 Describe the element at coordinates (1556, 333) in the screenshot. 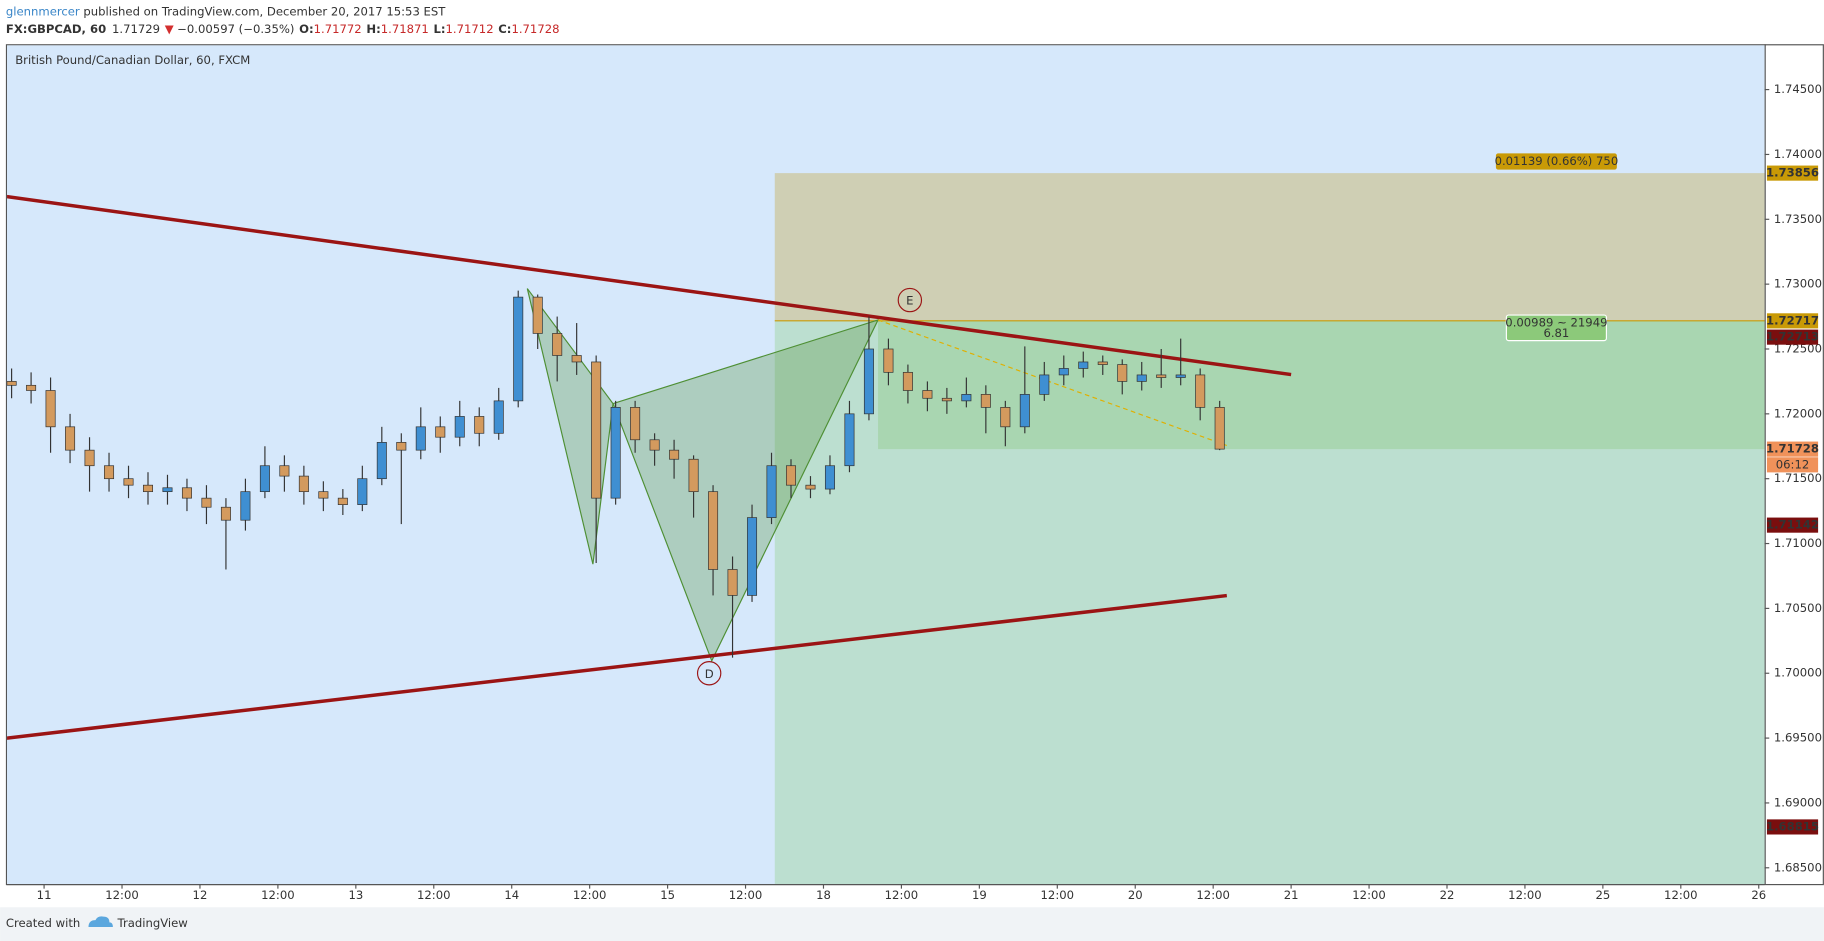

I see `target-label: 6.81` at that location.